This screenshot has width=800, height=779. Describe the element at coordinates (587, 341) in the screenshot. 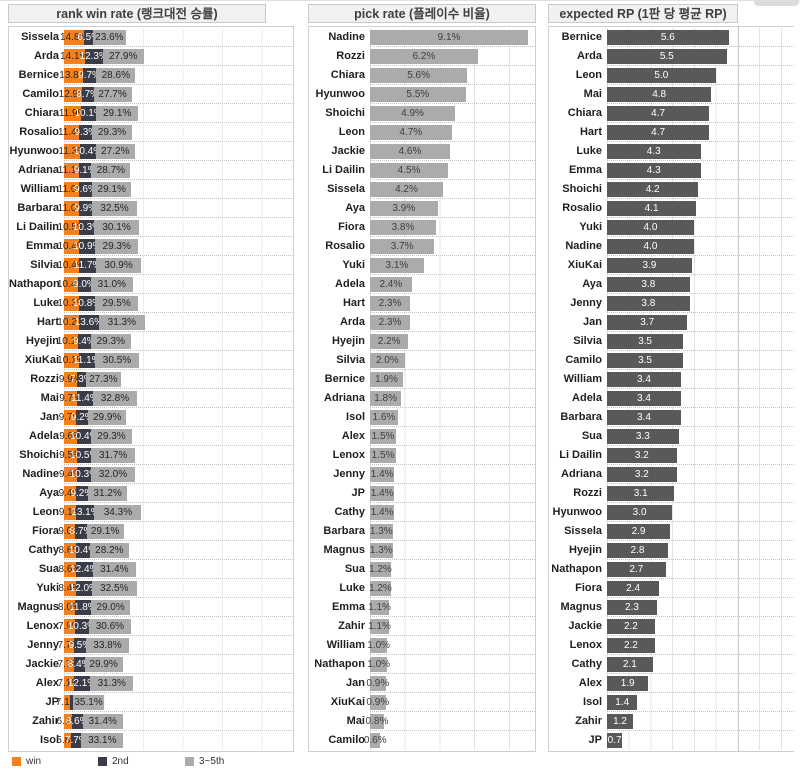

I see `row-label: Silvia` at that location.